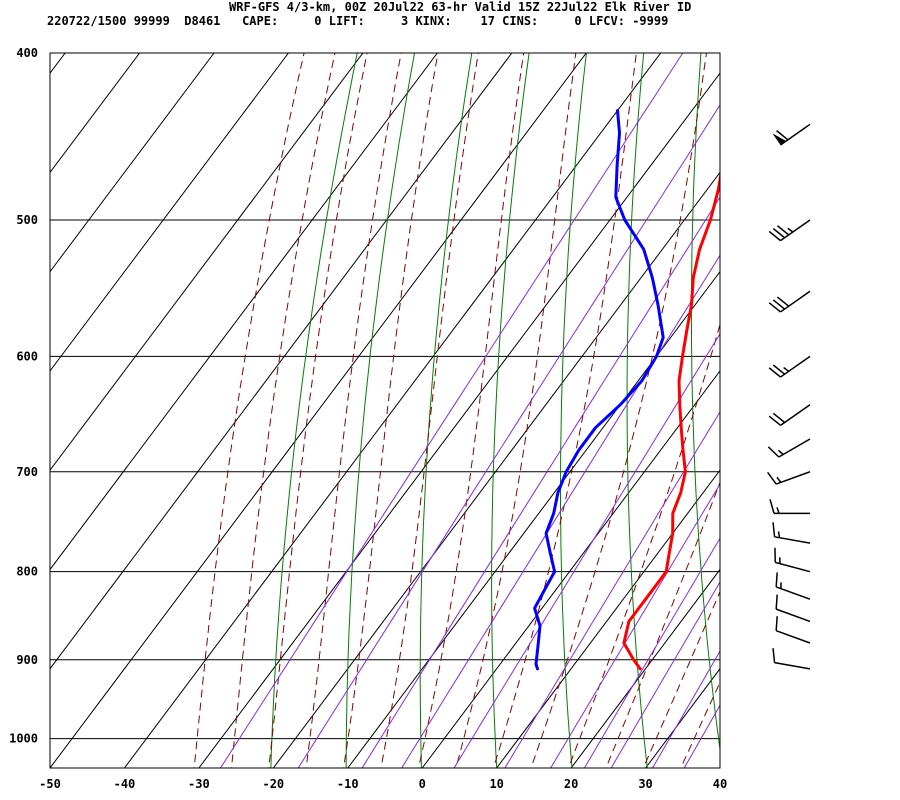 The height and width of the screenshot is (800, 900). I want to click on x-tick-label: -10, so click(348, 784).